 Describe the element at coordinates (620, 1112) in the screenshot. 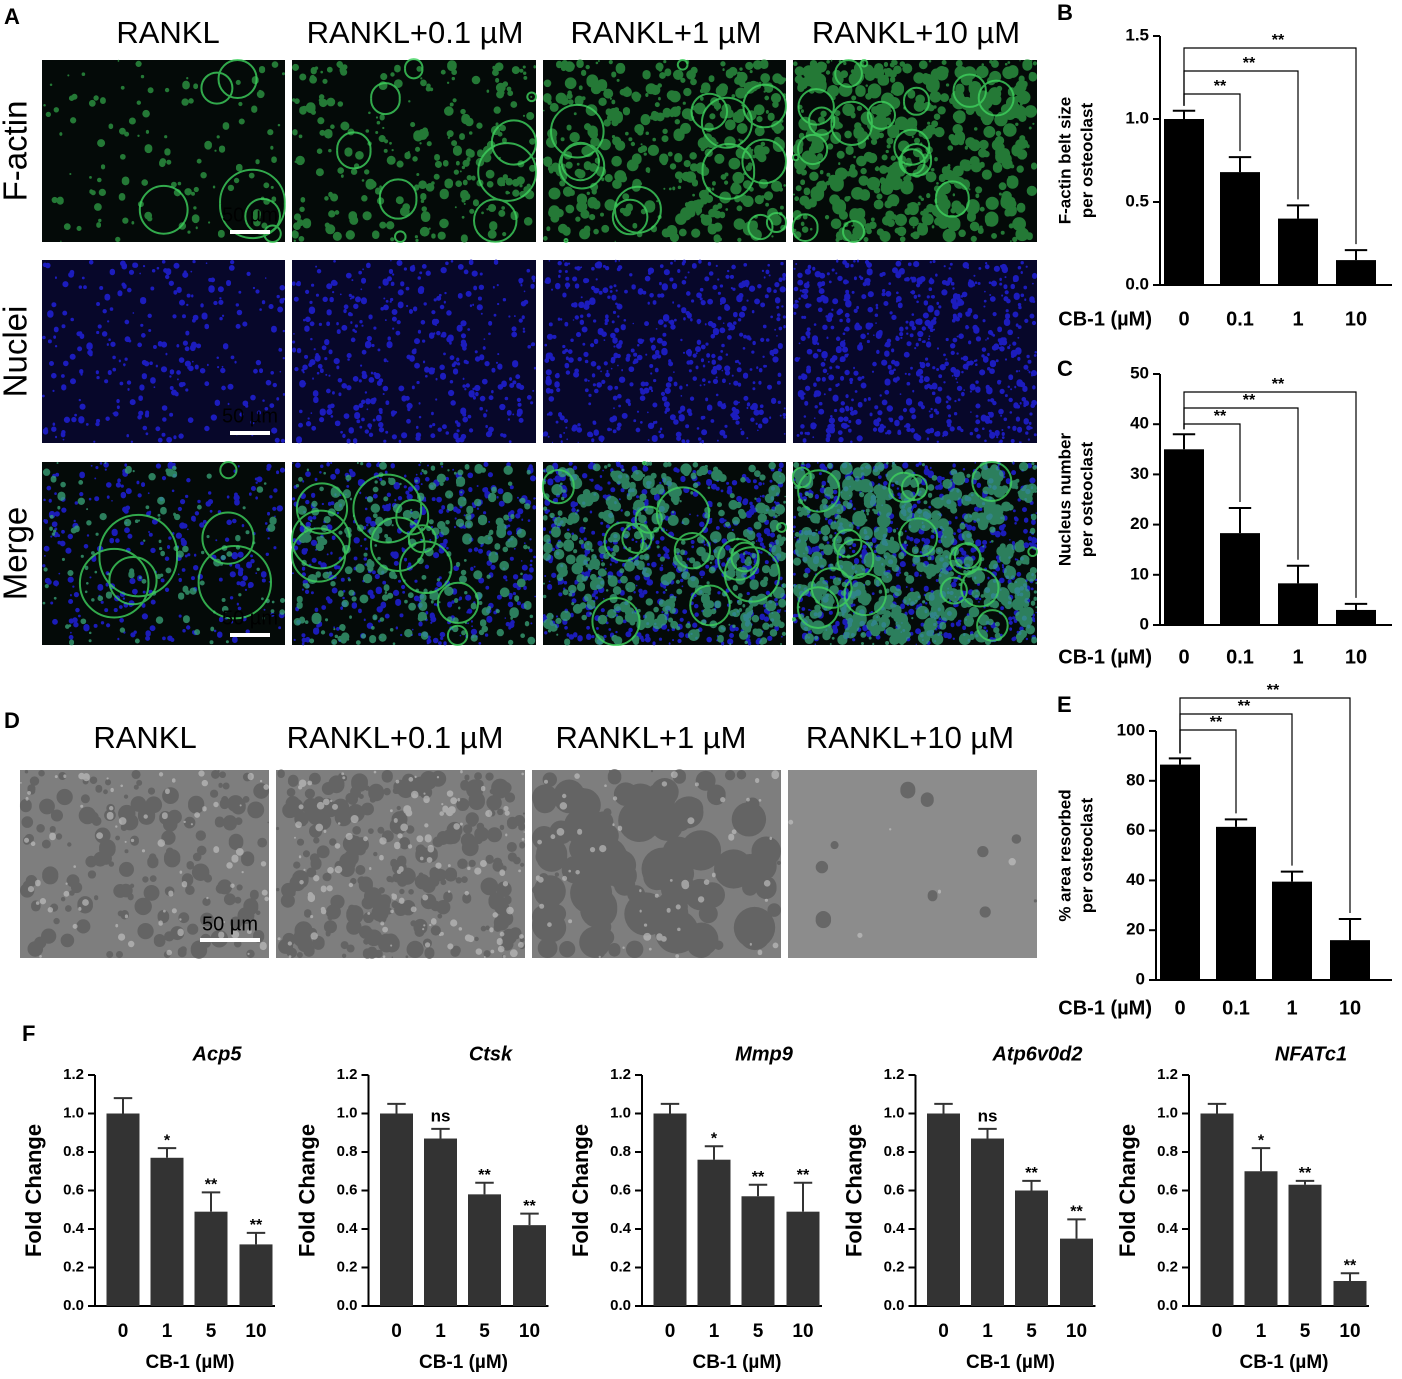

I see `y-tick-label: 1.0` at that location.